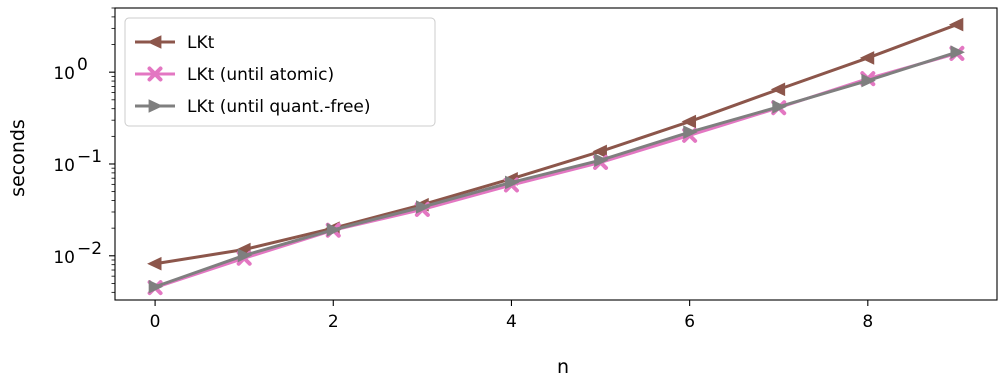 The height and width of the screenshot is (378, 1002). I want to click on legend-entry: LKt (until atomic), so click(234, 75).